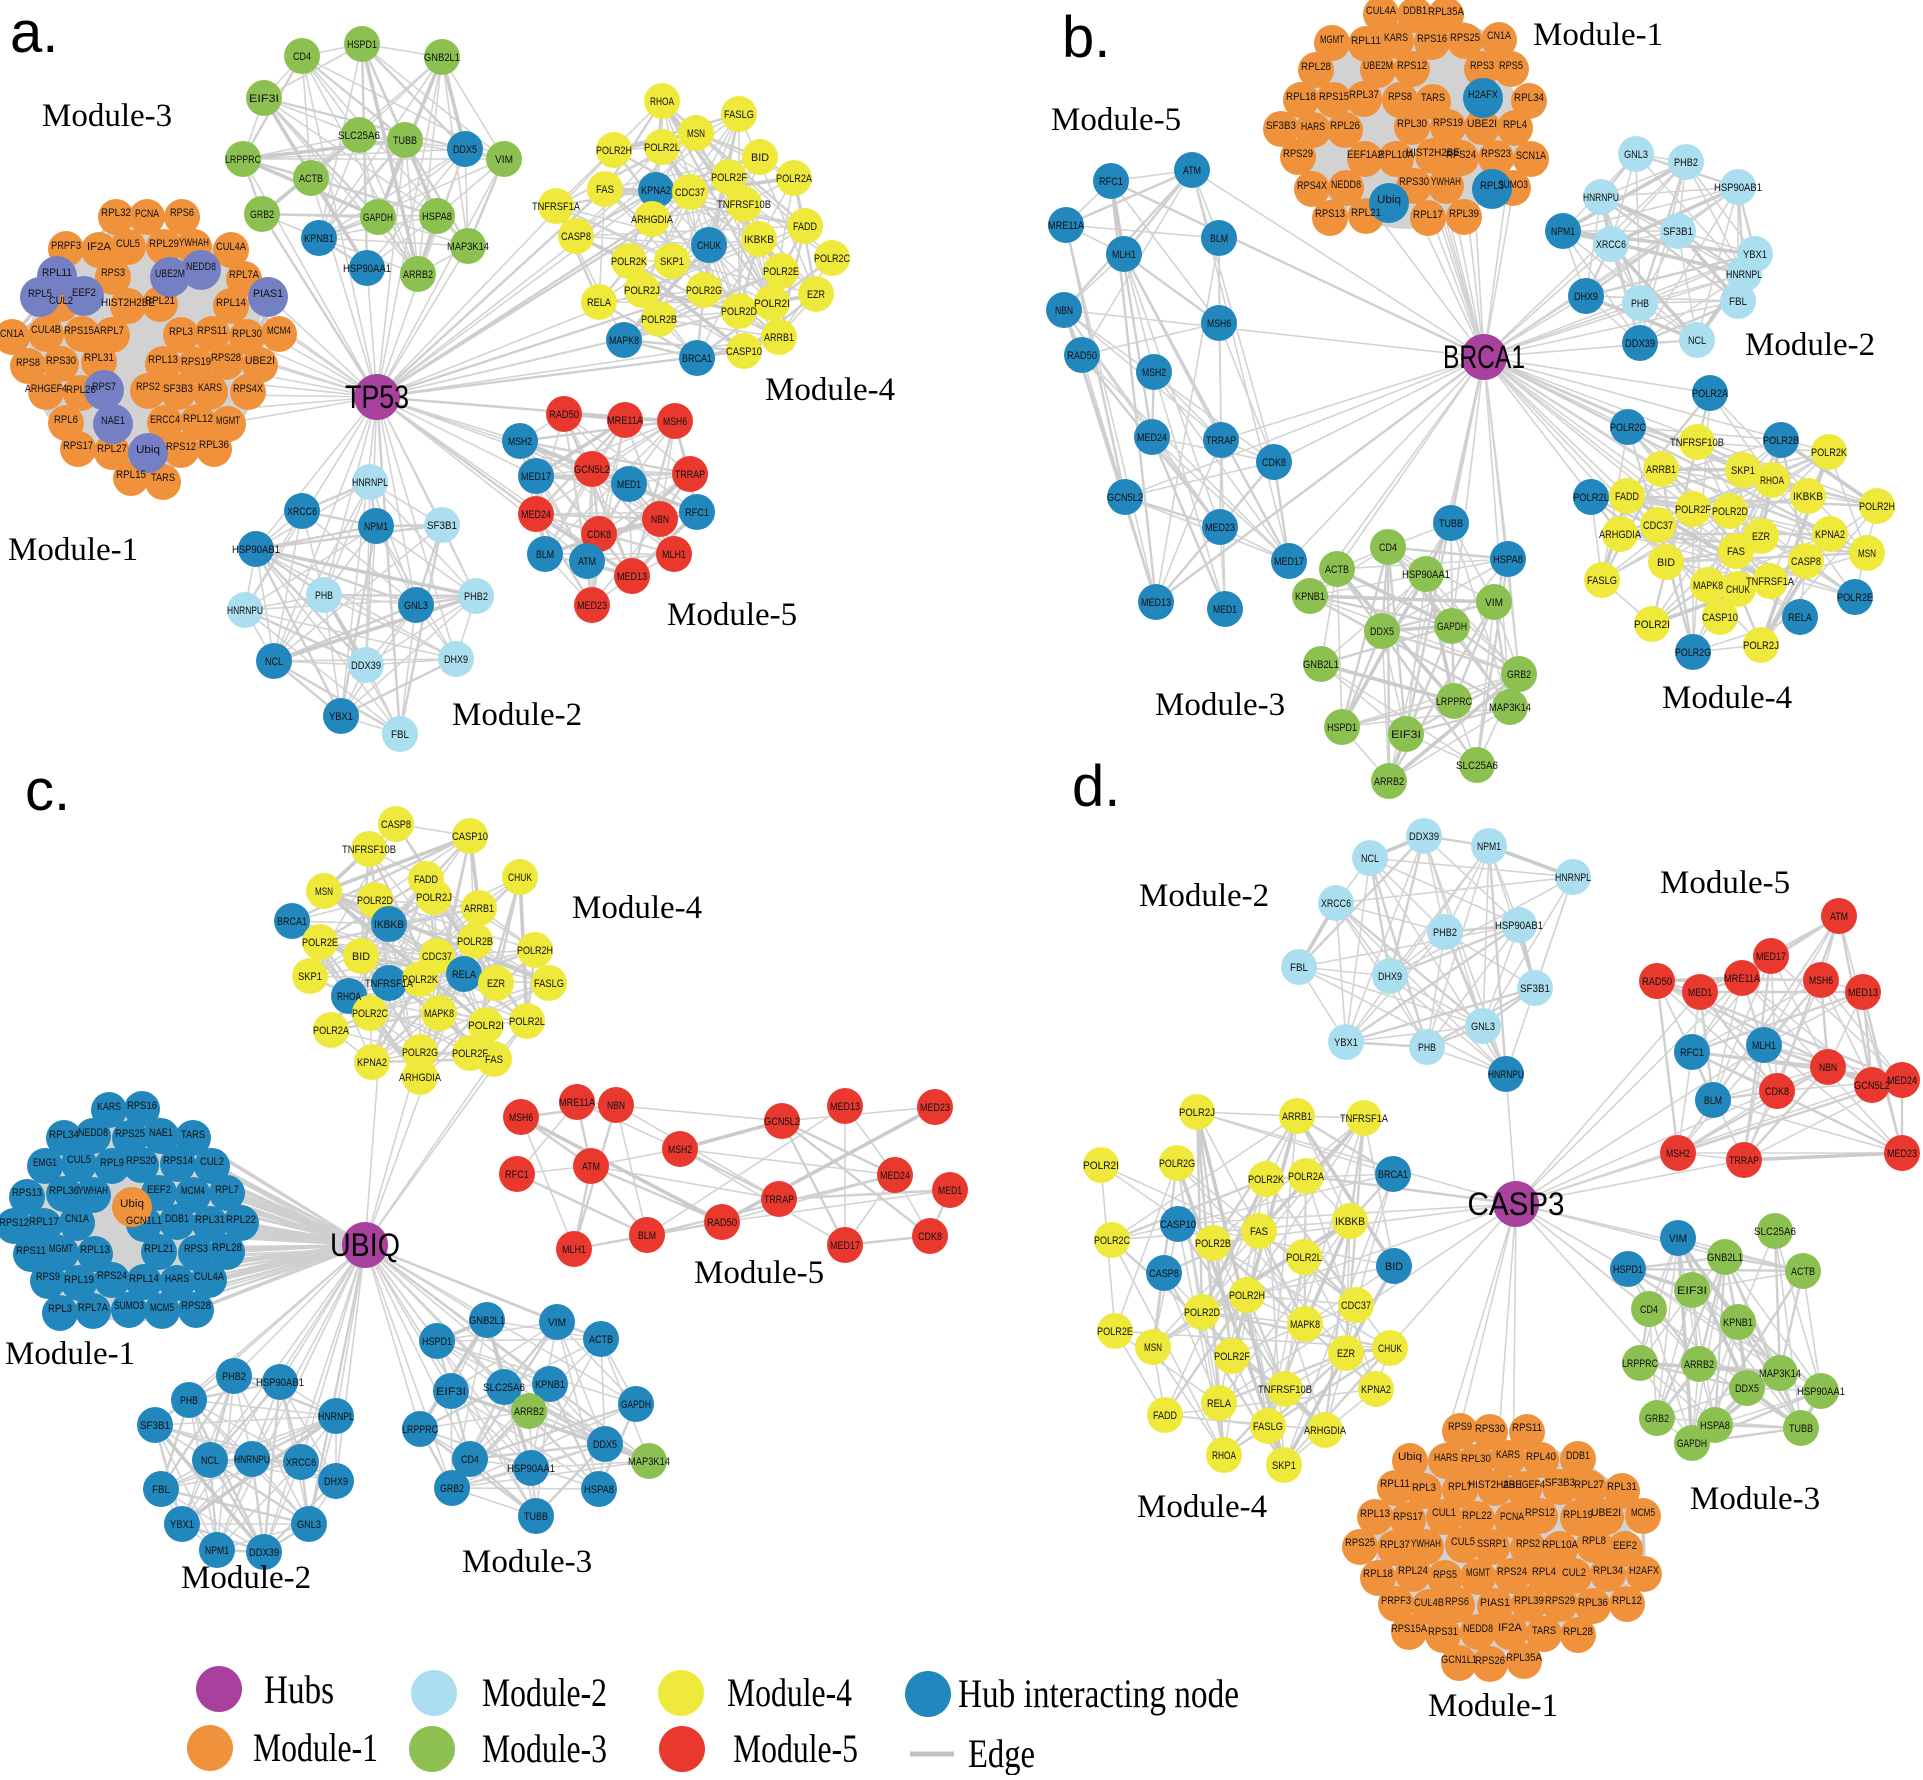 The width and height of the screenshot is (1923, 1780). Describe the element at coordinates (1346, 1043) in the screenshot. I see `svg-text: YBX1` at that location.